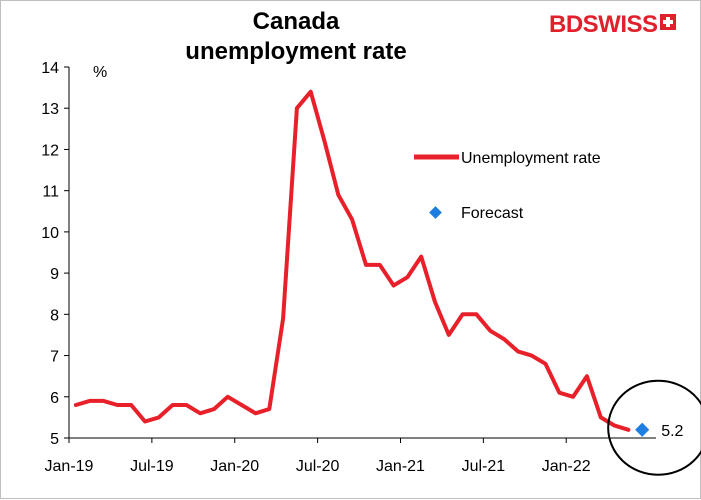 This screenshot has width=701, height=500. Describe the element at coordinates (50, 68) in the screenshot. I see `y-tick-label: 14` at that location.